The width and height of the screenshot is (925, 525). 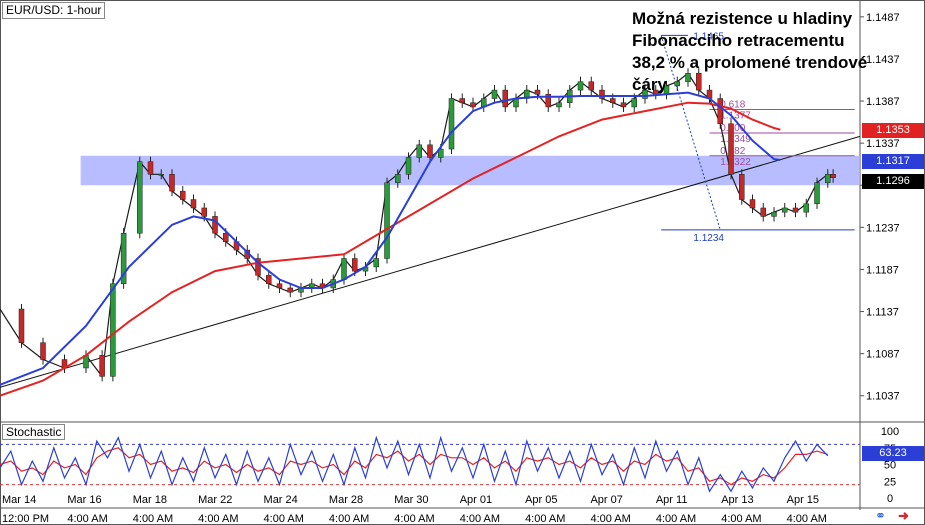 I want to click on stoch-d-line, so click(x=414, y=466).